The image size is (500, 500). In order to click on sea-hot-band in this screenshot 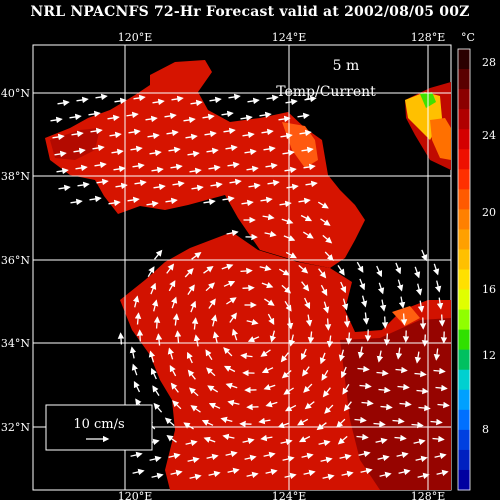, I will do `click(395, 404)`.